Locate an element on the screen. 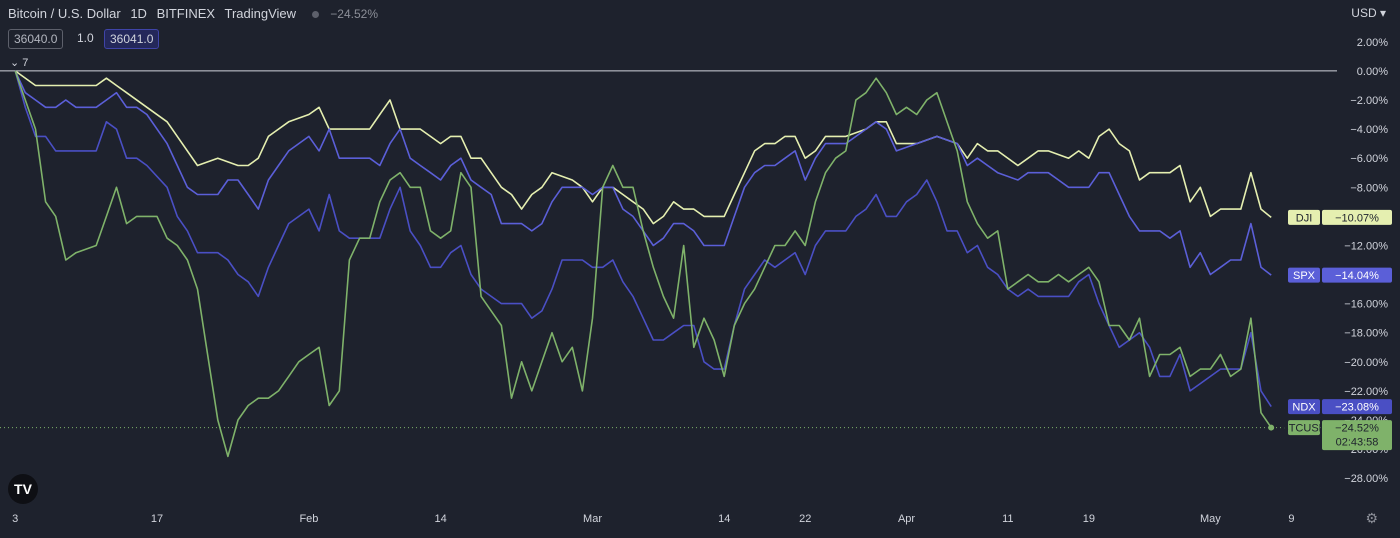 This screenshot has height=538, width=1400. series-name-label: BTCUSD is located at coordinates (1303, 429).